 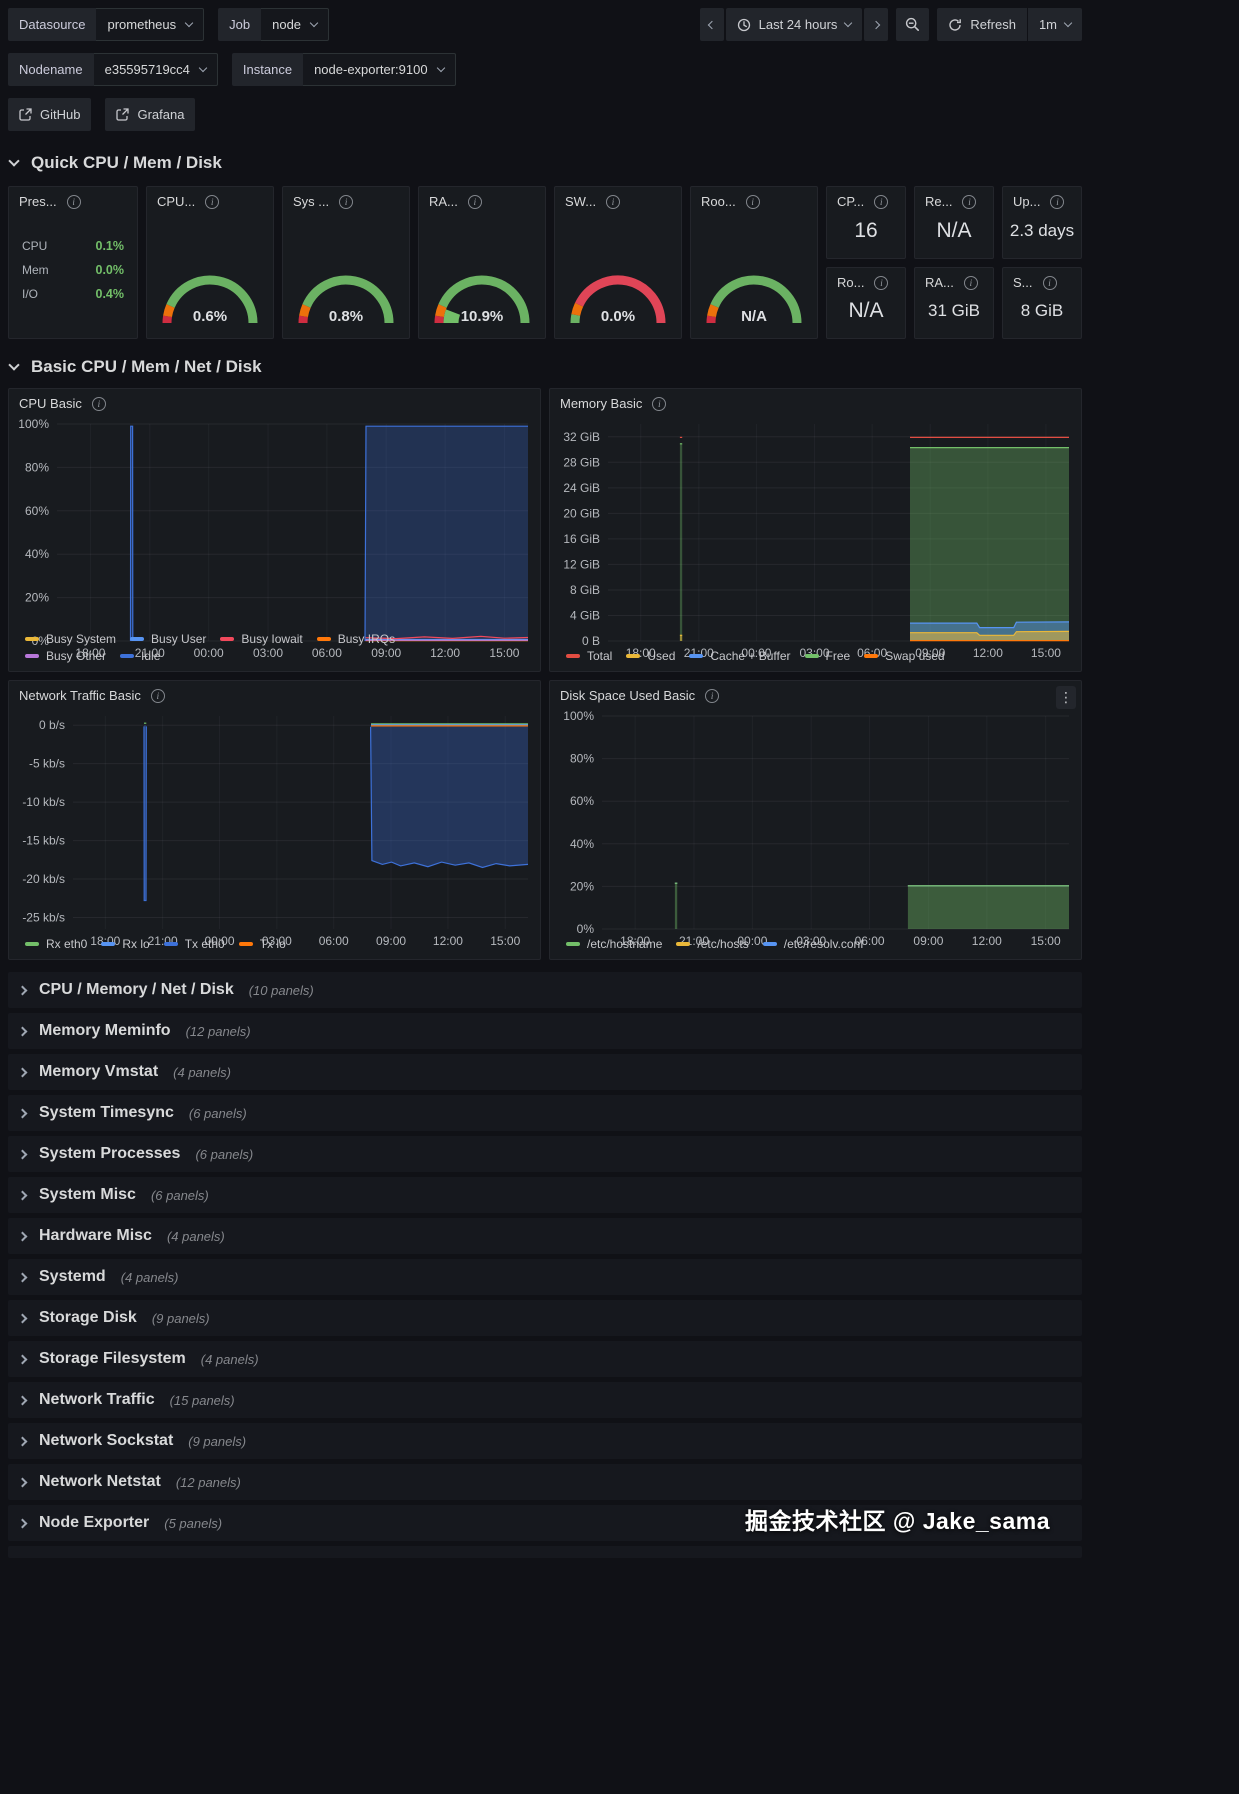 I want to click on dashboard-row-network-traffic: Network Traffic (15 panels), so click(x=545, y=1400).